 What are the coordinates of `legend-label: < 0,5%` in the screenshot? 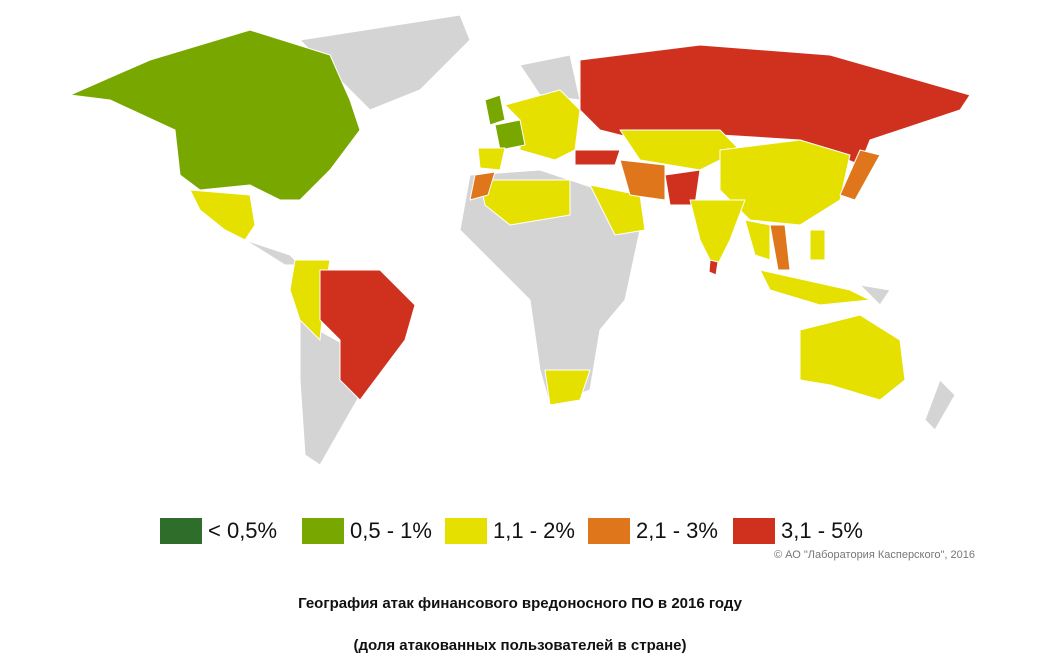 It's located at (242, 530).